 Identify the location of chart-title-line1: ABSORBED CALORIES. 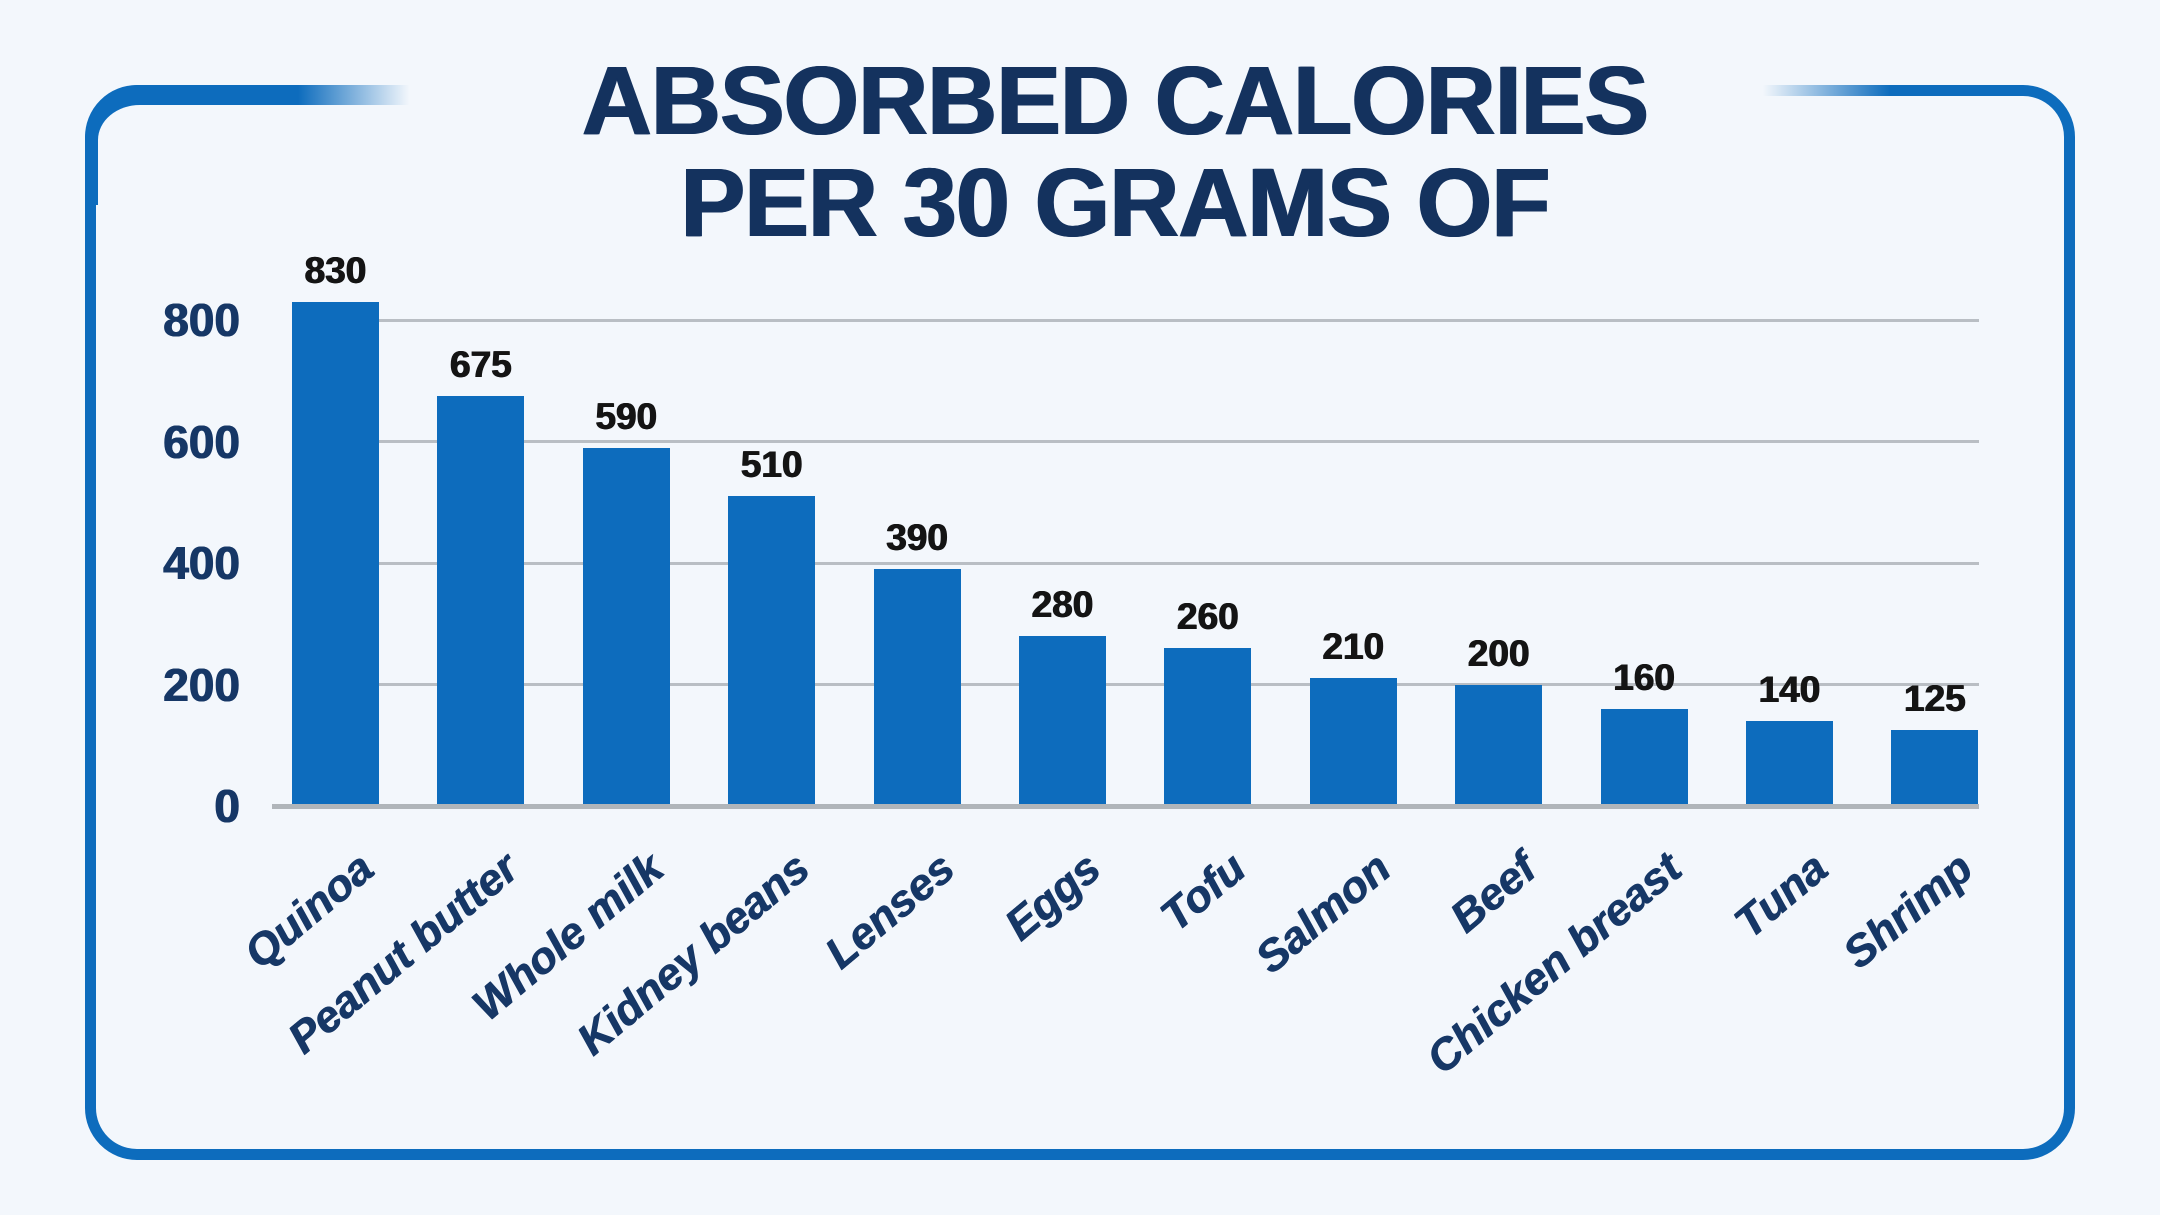
(1115, 100).